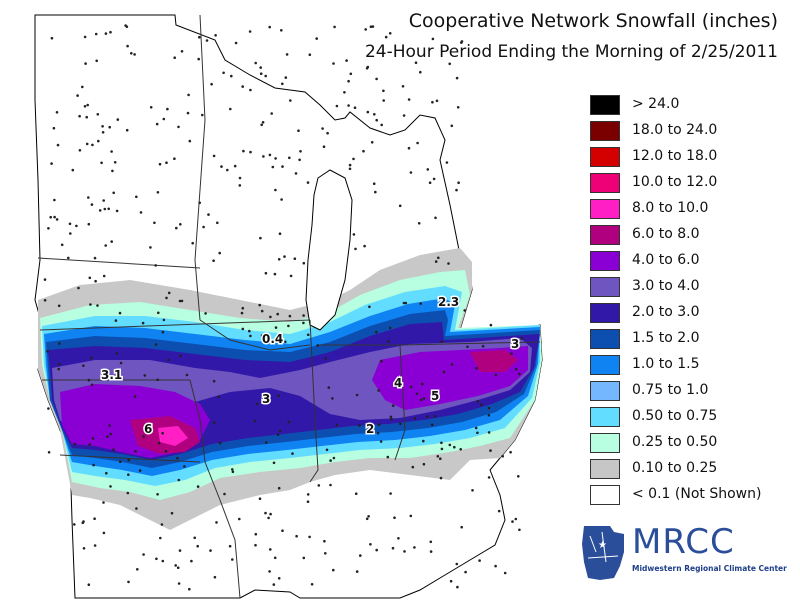 The image size is (800, 600). What do you see at coordinates (656, 104) in the screenshot?
I see `legend-label: > 24.0` at bounding box center [656, 104].